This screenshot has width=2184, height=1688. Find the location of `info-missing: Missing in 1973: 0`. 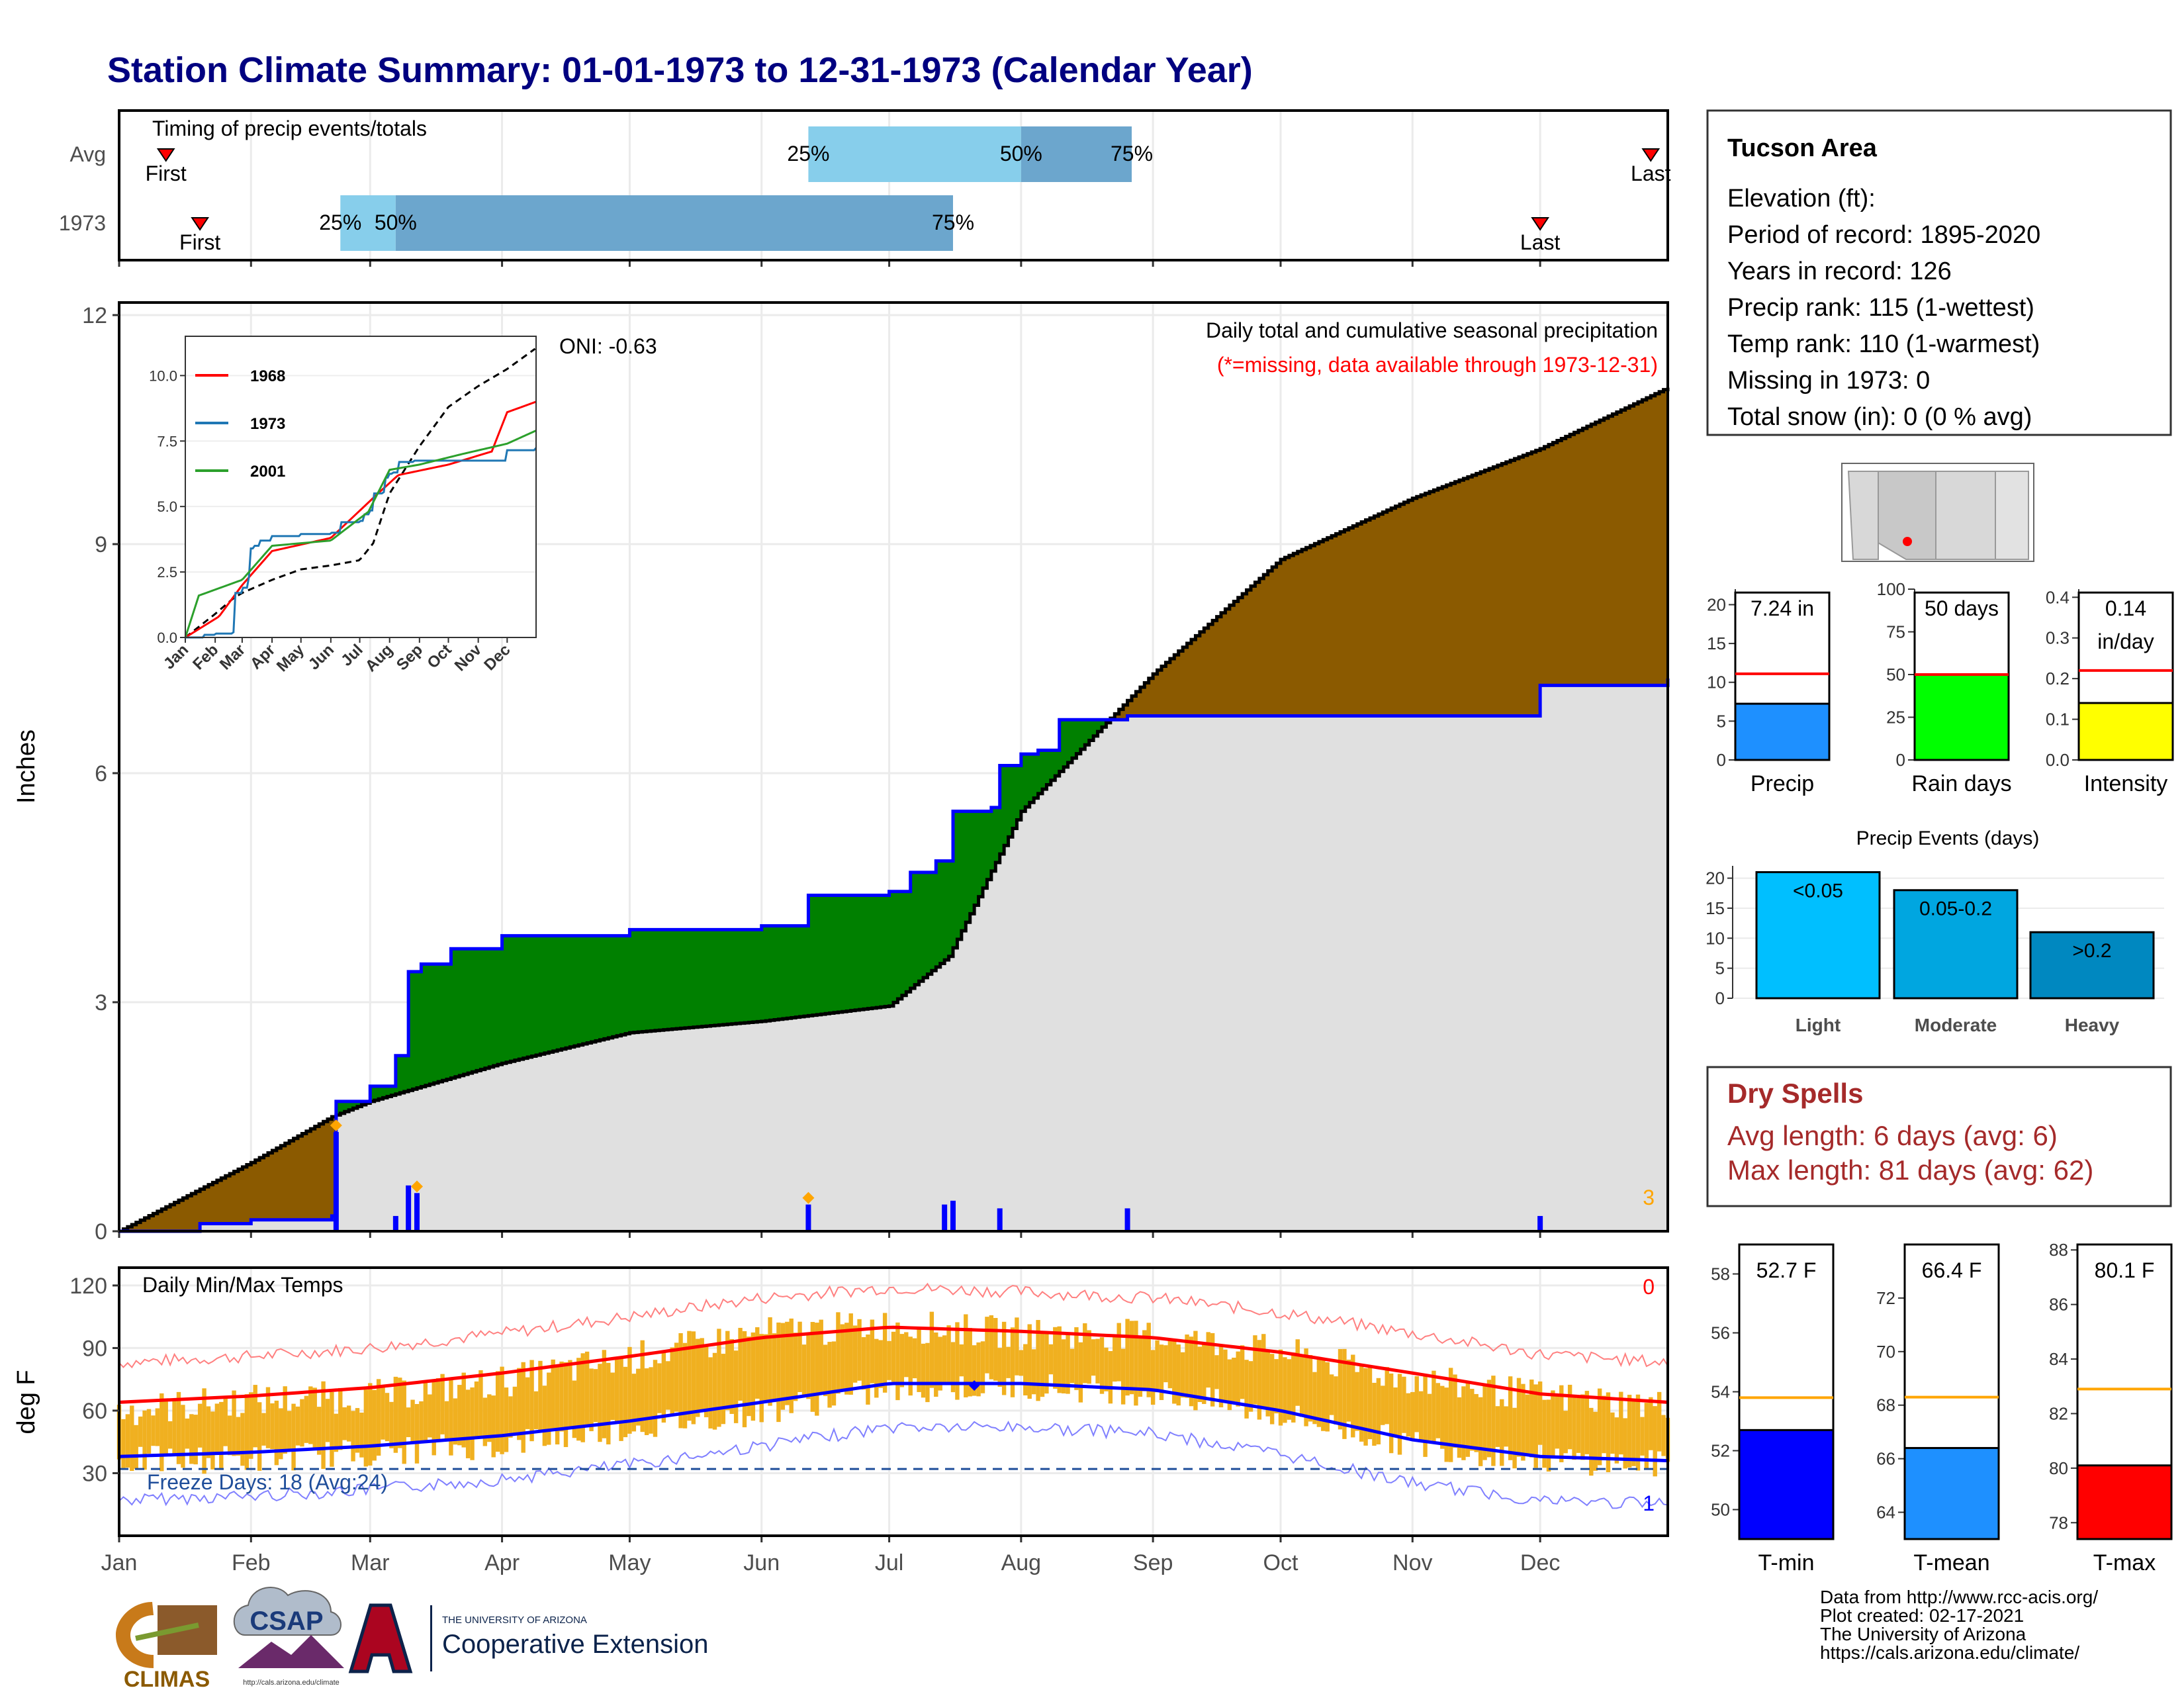

info-missing: Missing in 1973: 0 is located at coordinates (1829, 381).